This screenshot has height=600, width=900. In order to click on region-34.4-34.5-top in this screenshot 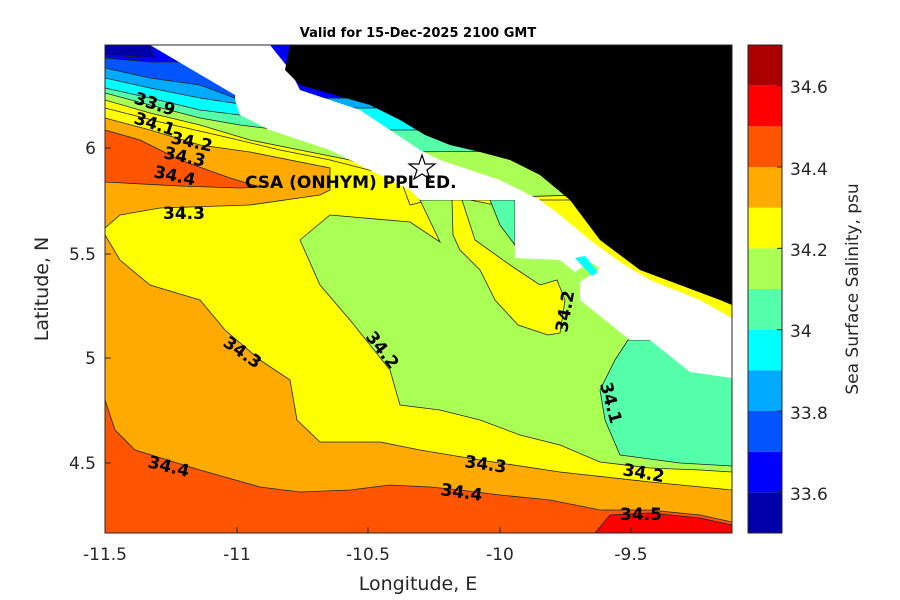, I will do `click(183, 159)`.